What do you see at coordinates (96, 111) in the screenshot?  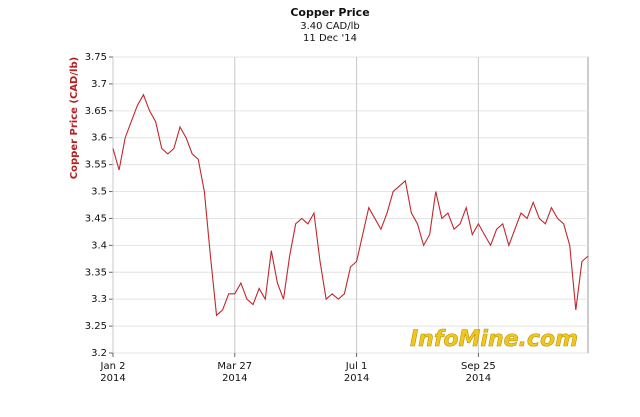 I see `y-tick-label: 3.65` at bounding box center [96, 111].